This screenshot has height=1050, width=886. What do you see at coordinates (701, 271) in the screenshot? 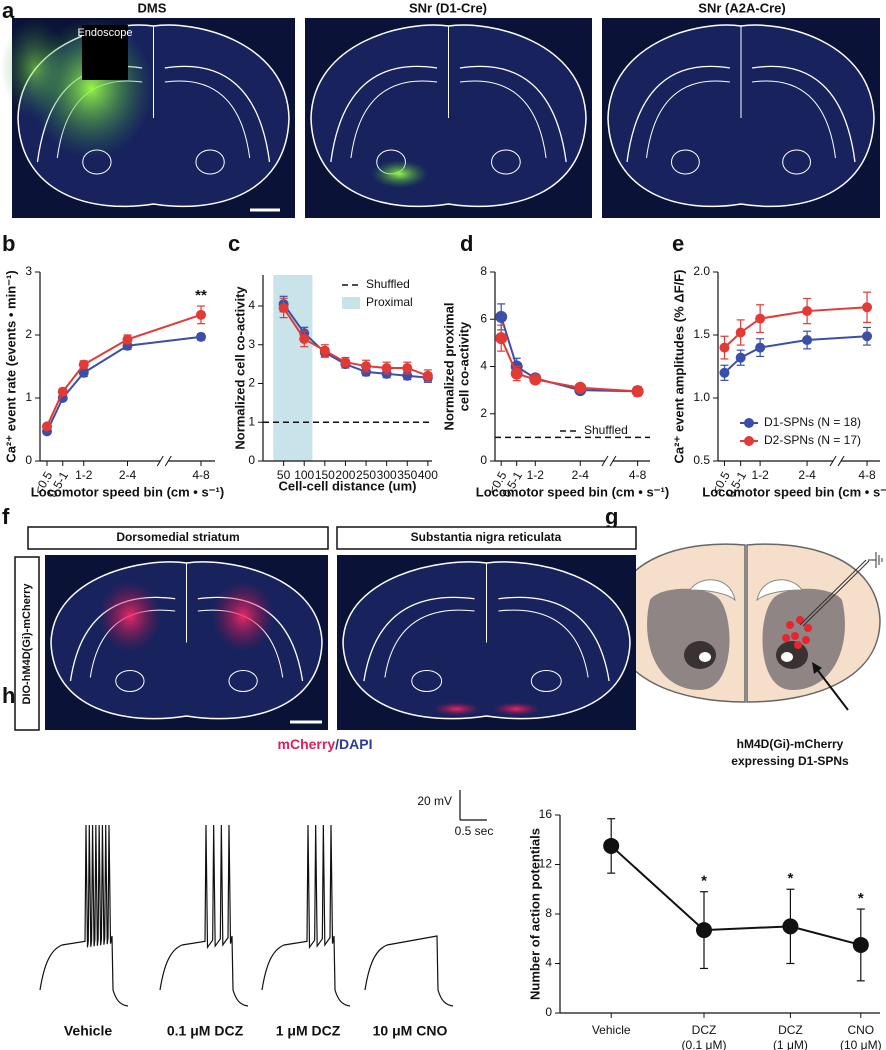
I see `y-tick-label: 2.0` at bounding box center [701, 271].